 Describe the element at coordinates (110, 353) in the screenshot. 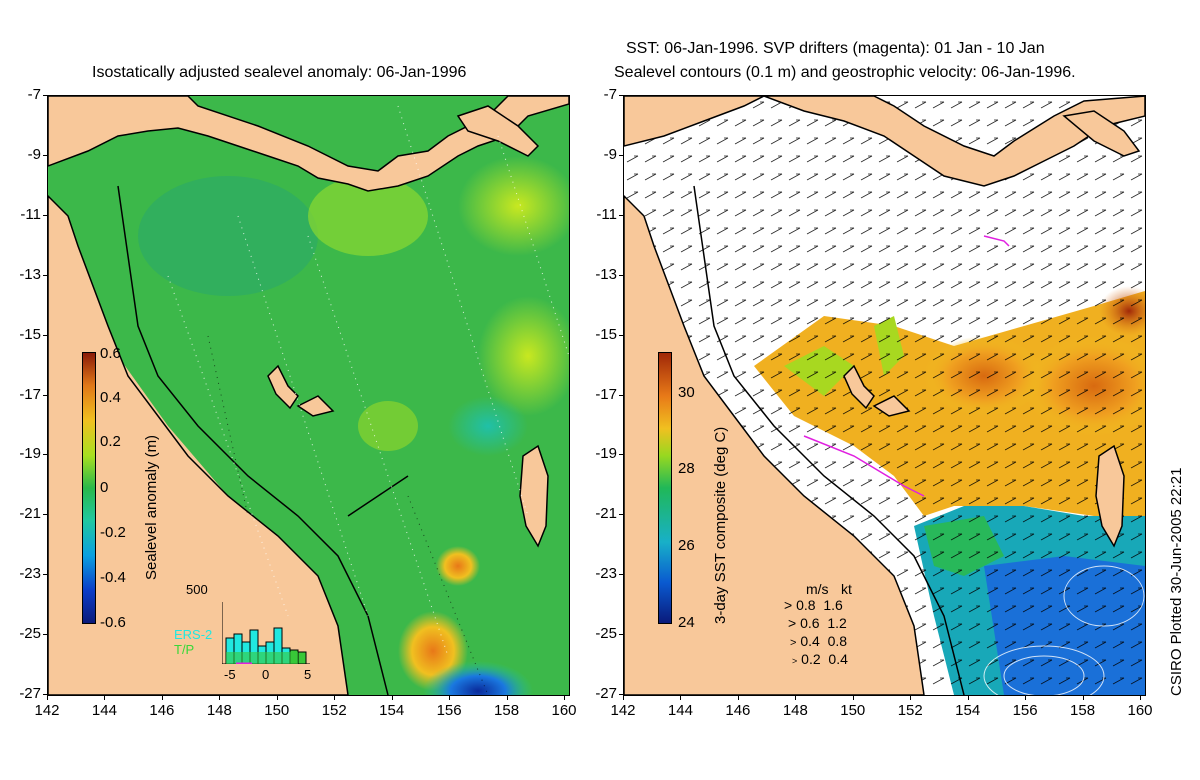

I see `sealevel-colorbar-tick: 0.6` at that location.